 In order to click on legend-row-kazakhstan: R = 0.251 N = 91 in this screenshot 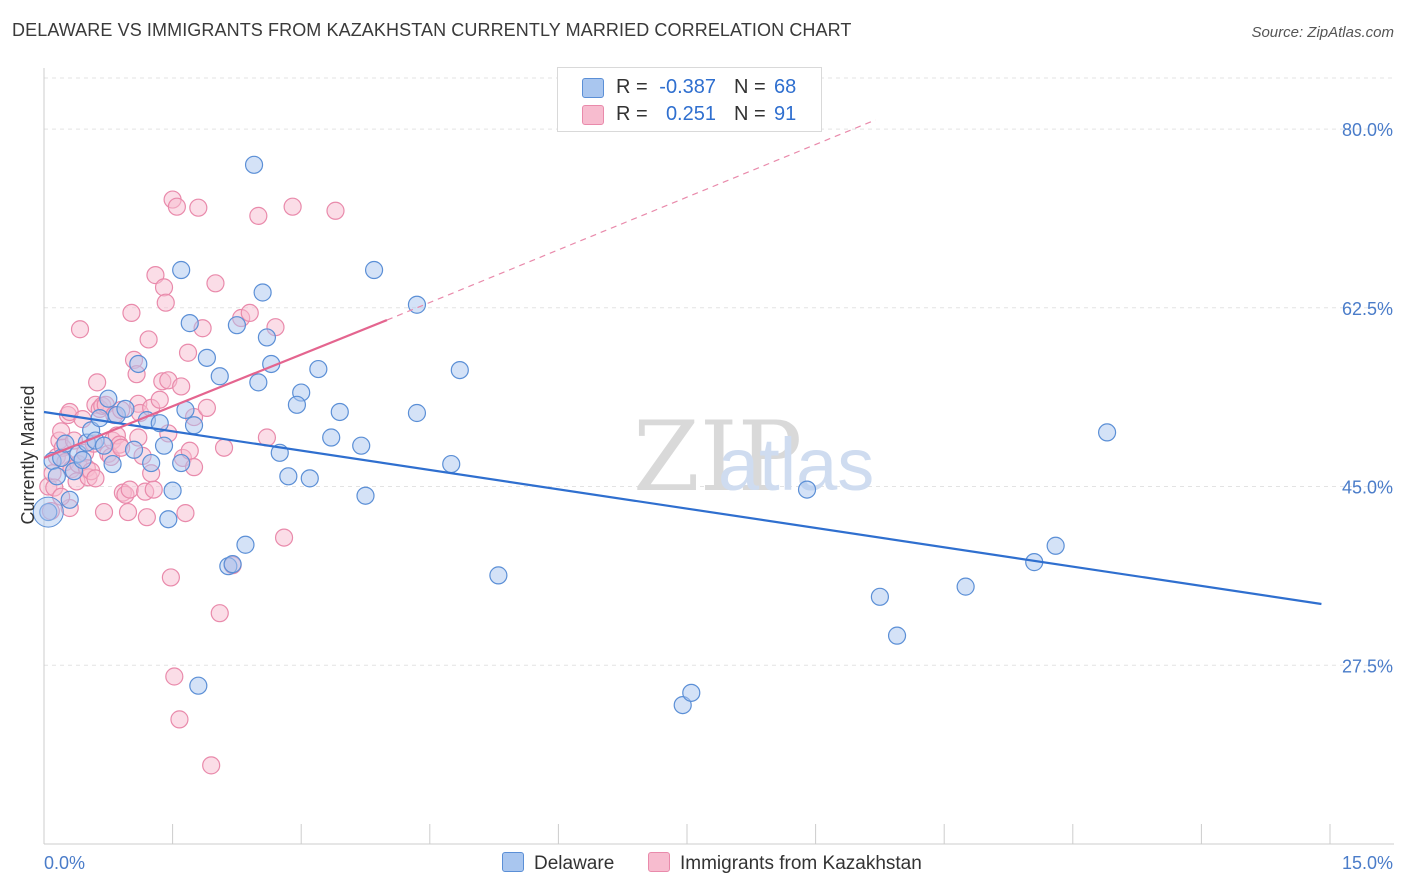, I will do `click(689, 115)`.